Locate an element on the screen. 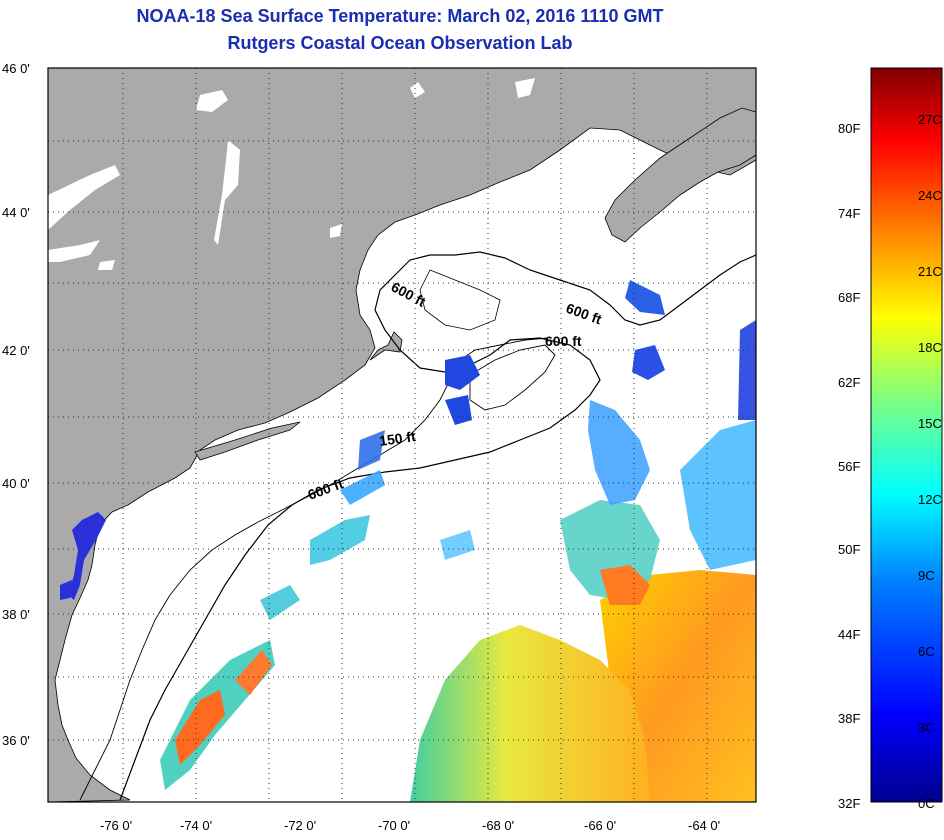 The width and height of the screenshot is (944, 840). cb-f-68: 68F is located at coordinates (849, 297).